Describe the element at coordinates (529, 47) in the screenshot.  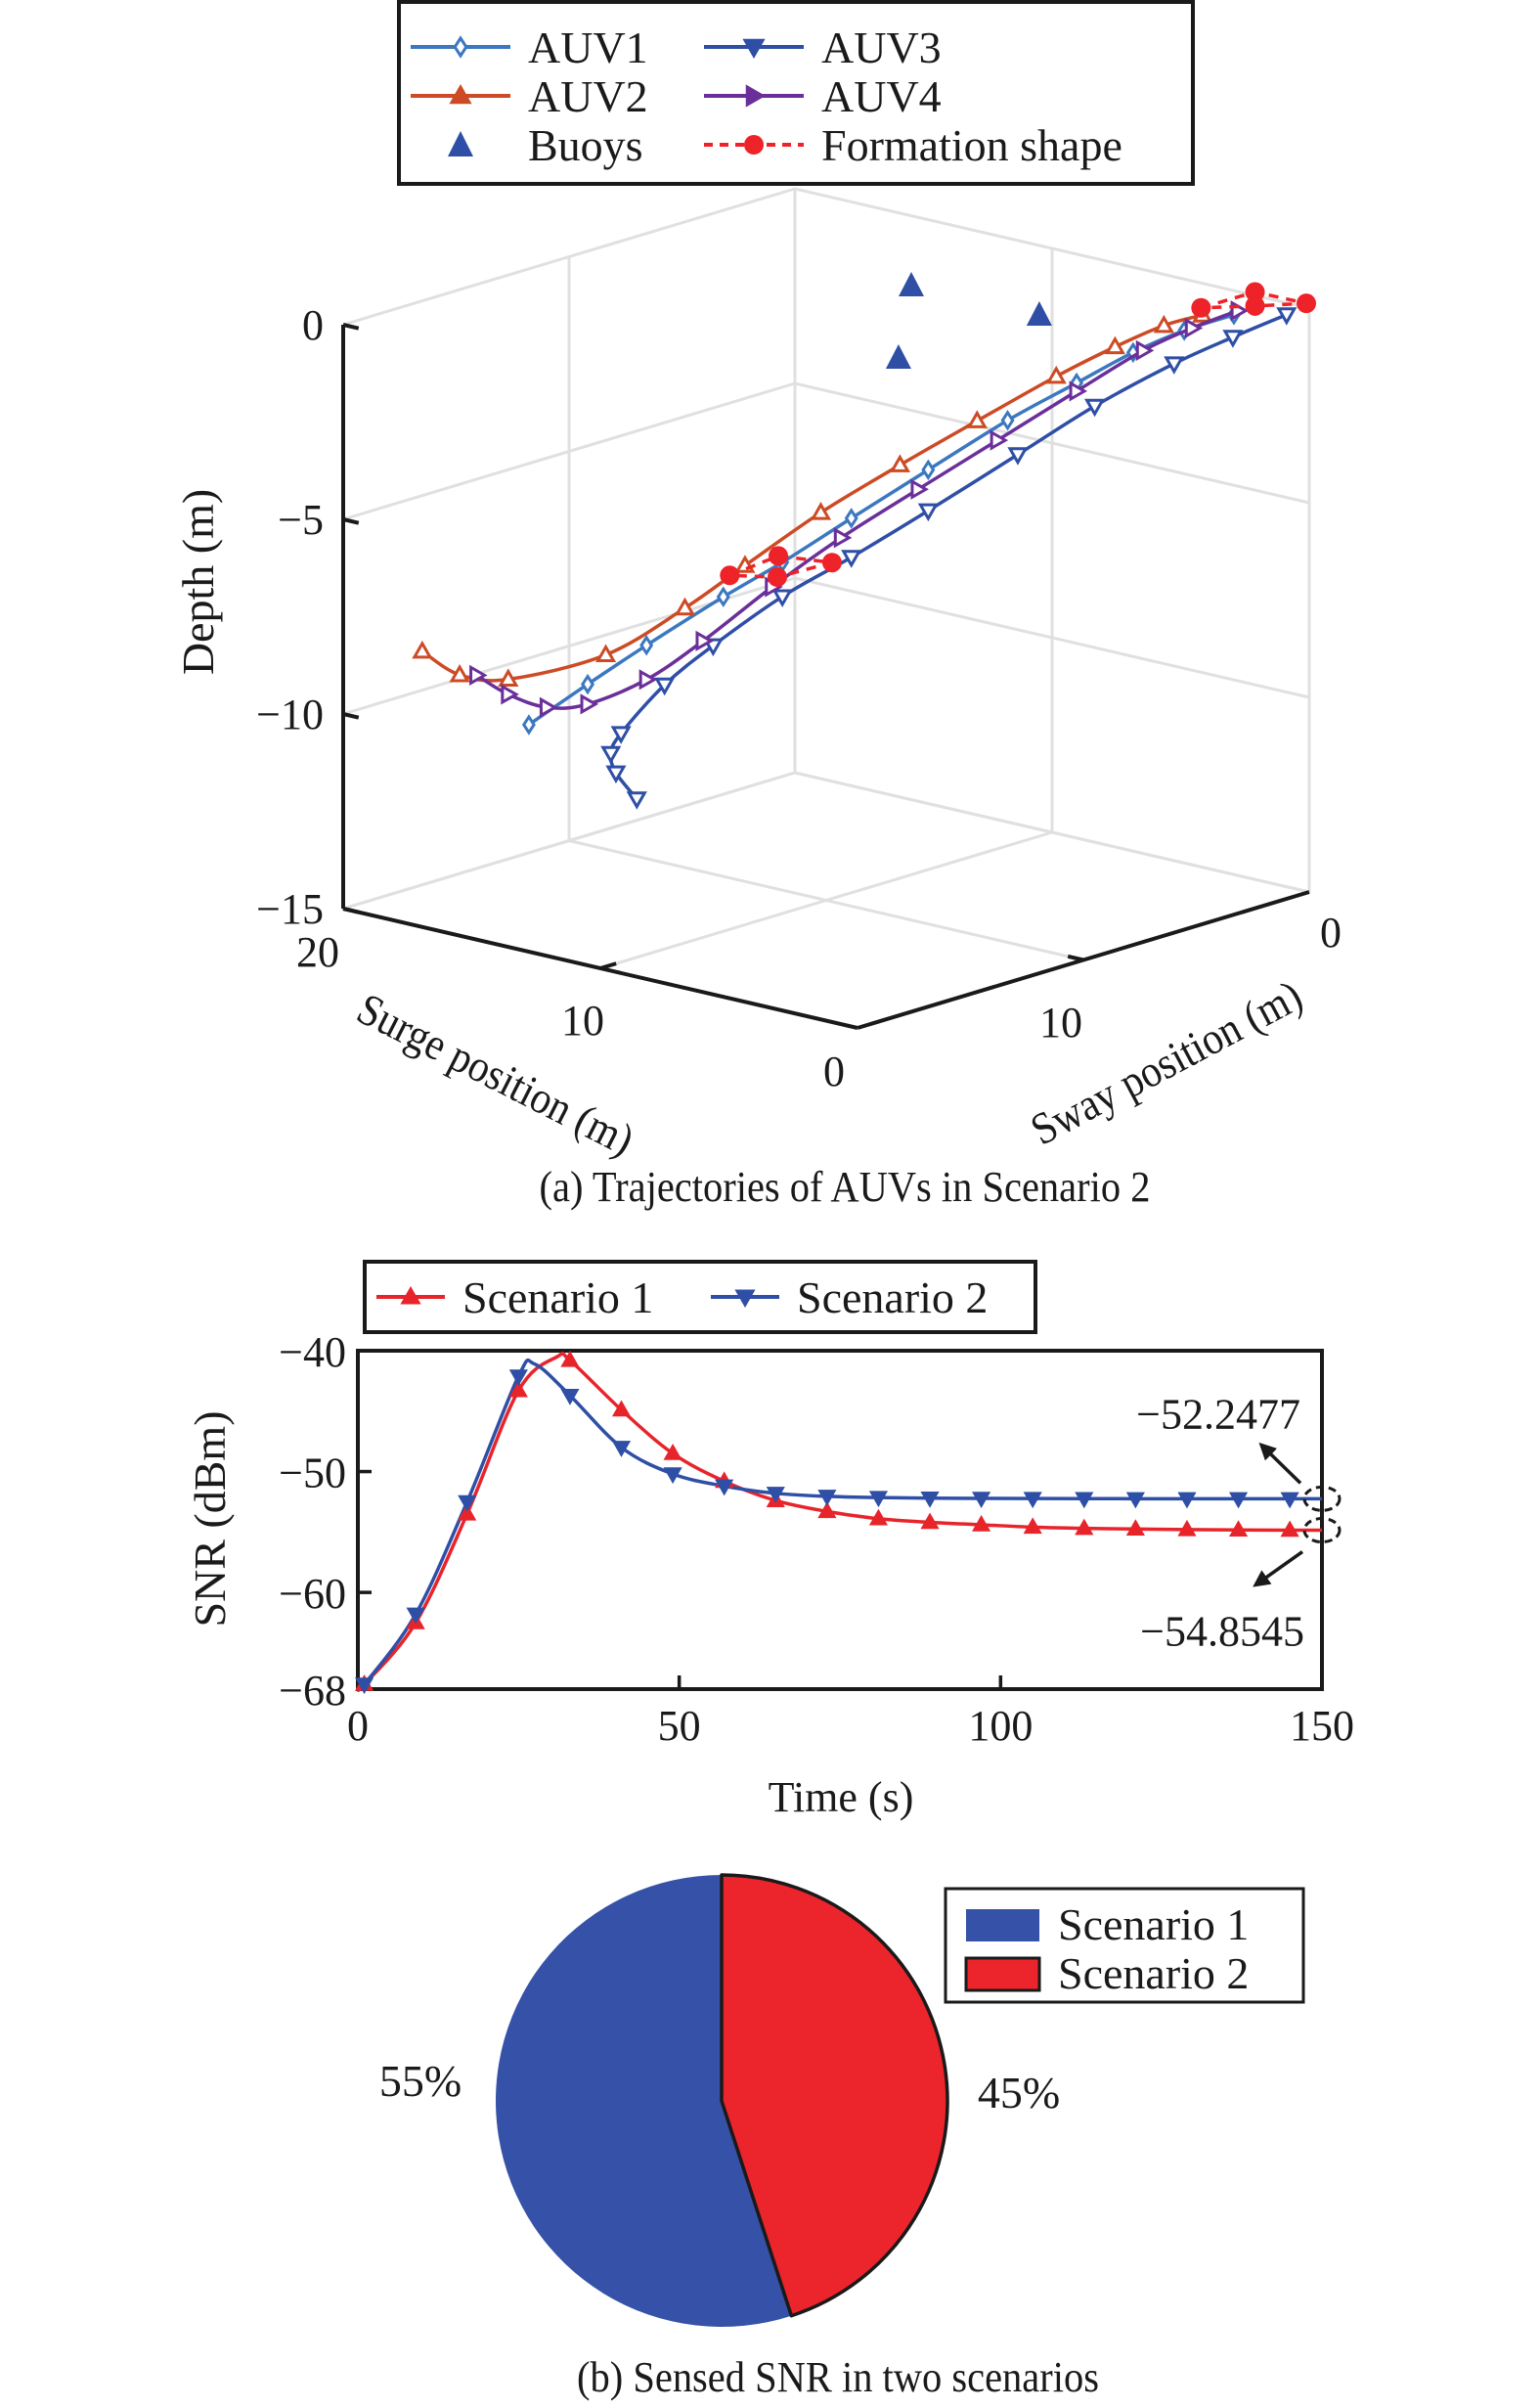
I see `legend-item-auv1: AUV1` at that location.